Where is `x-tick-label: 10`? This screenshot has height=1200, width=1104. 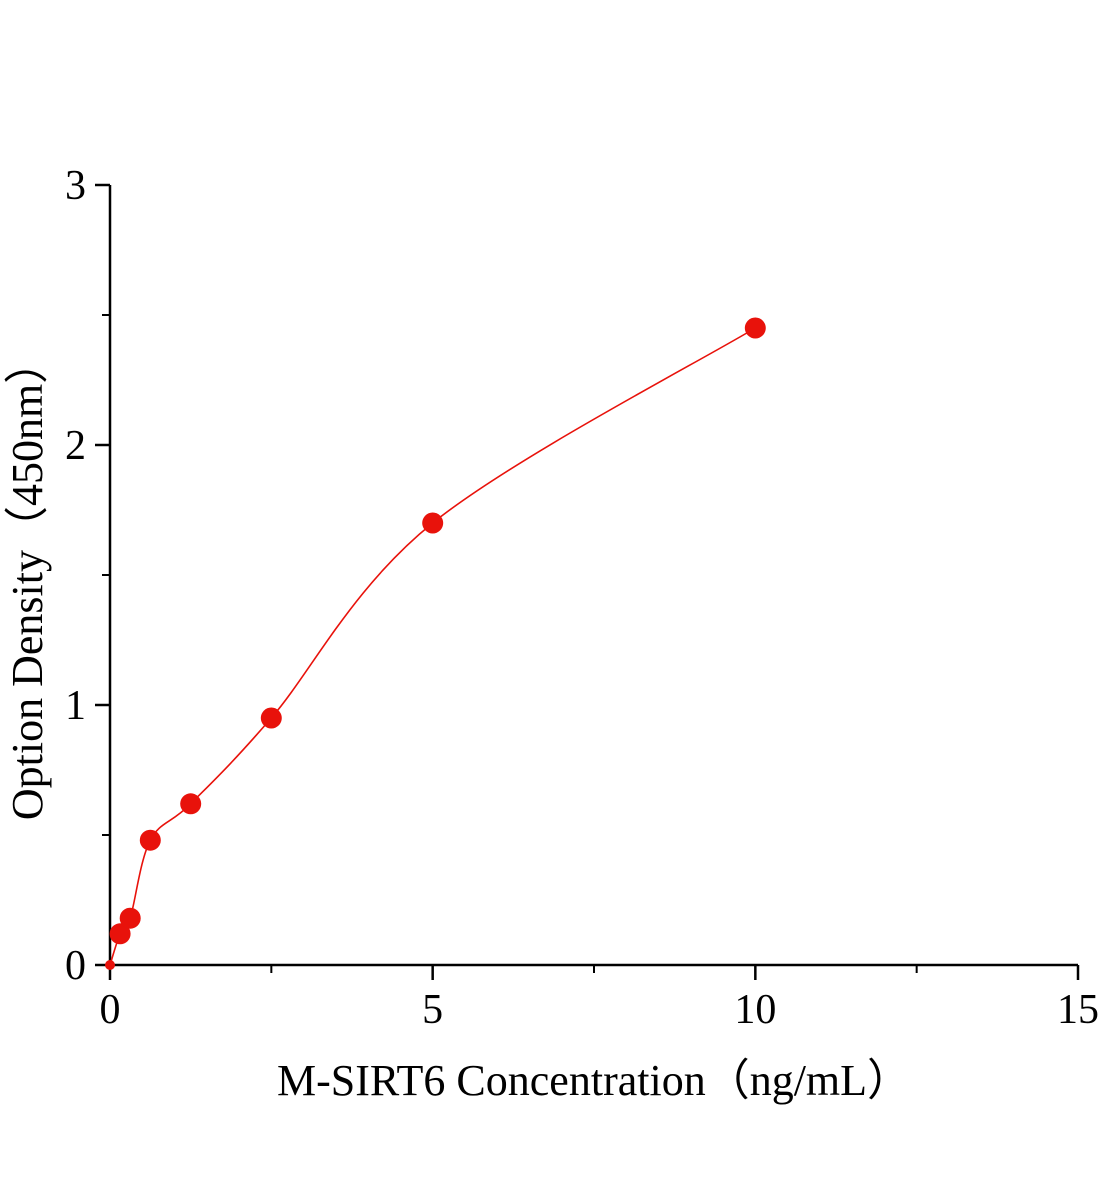 x-tick-label: 10 is located at coordinates (755, 1010).